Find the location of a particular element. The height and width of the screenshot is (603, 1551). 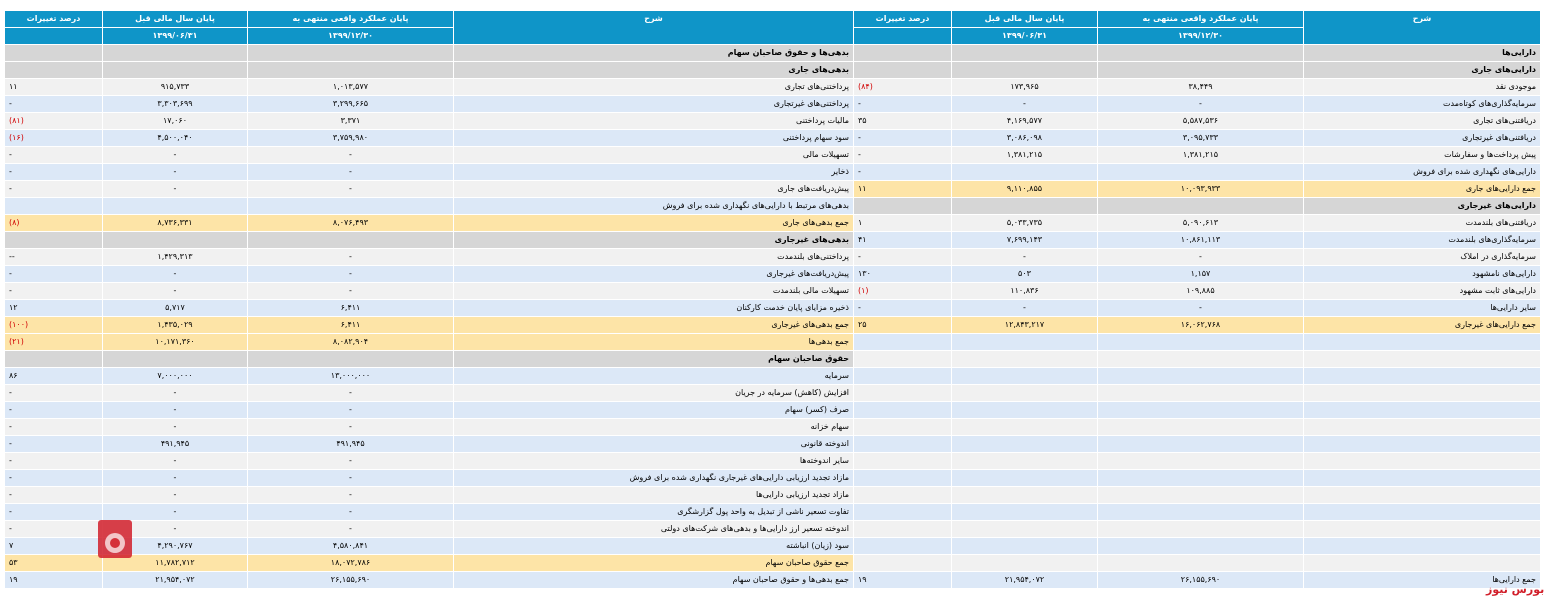

assets-prev-cell: ۷,۶۹۹,۱۴۳ is located at coordinates (1024, 240).